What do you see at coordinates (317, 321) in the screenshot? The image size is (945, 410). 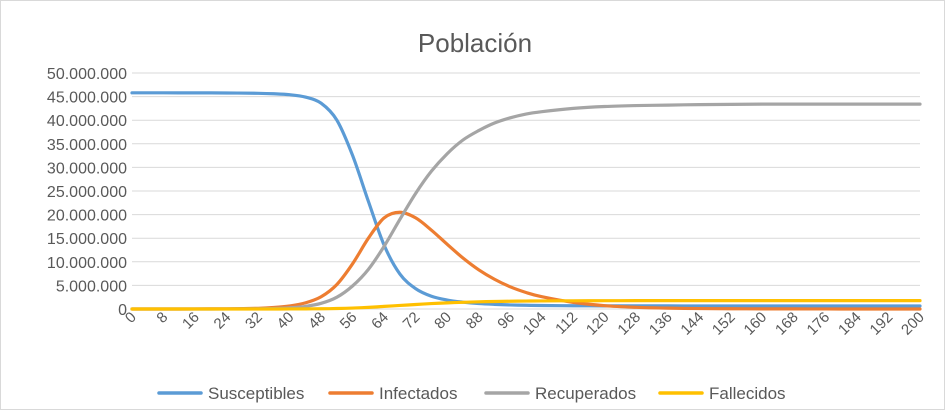 I see `x-tick-label: 48` at bounding box center [317, 321].